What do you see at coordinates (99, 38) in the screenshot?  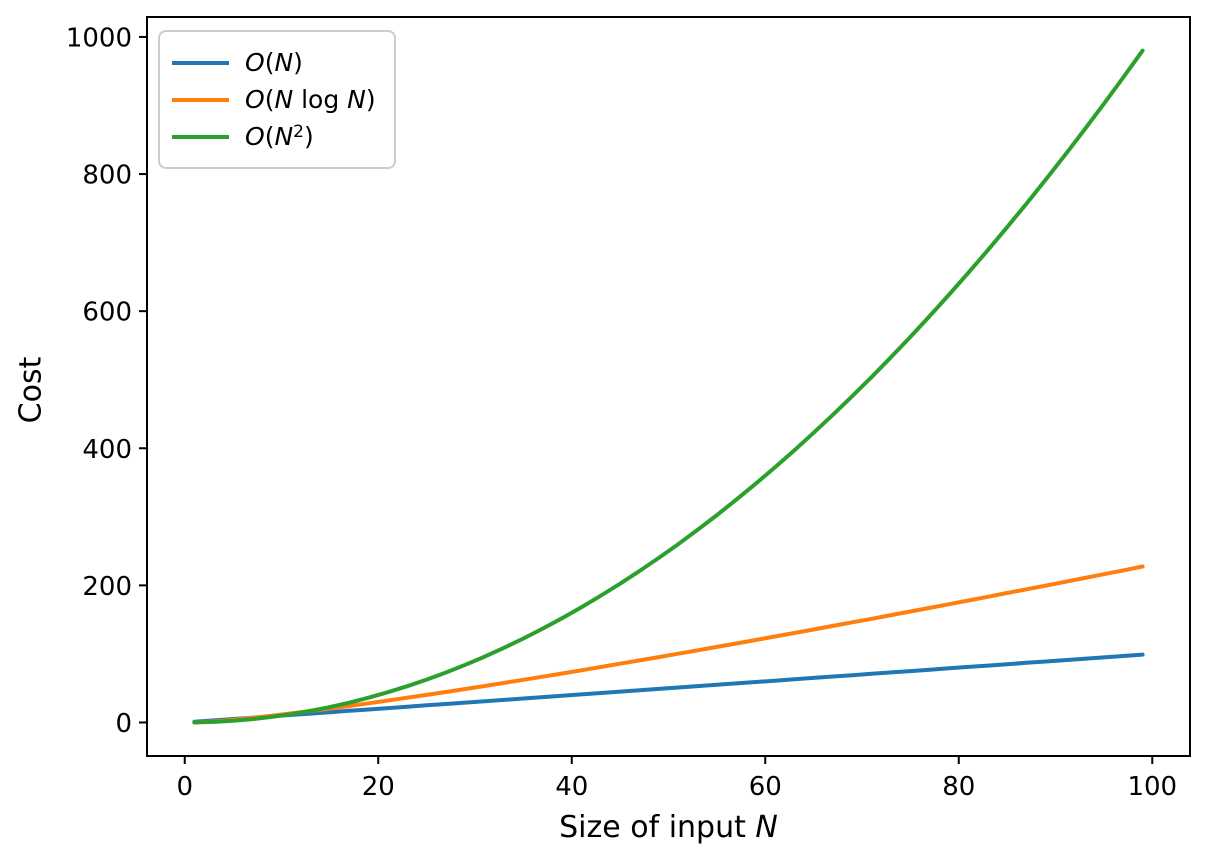 I see `y-tick-label: 1000` at bounding box center [99, 38].